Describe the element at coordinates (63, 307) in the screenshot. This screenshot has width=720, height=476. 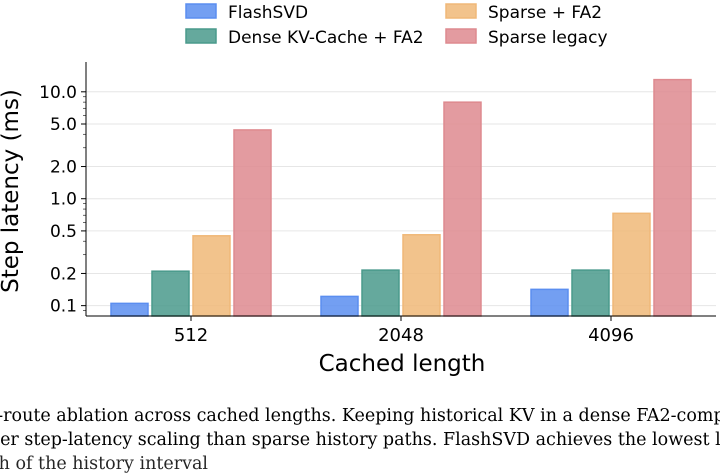
I see `y-tick-label: 0.1` at that location.